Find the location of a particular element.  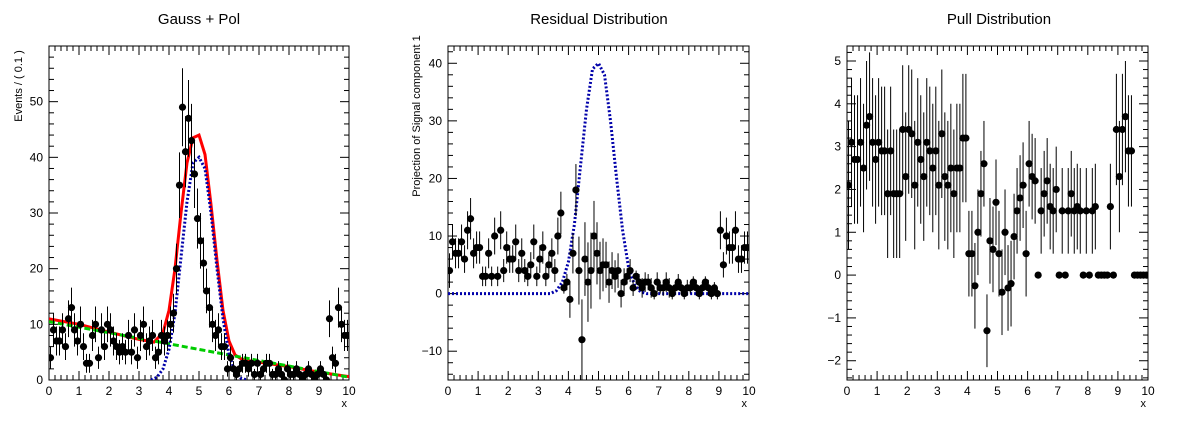

x-tick-label: 6 is located at coordinates (628, 391).